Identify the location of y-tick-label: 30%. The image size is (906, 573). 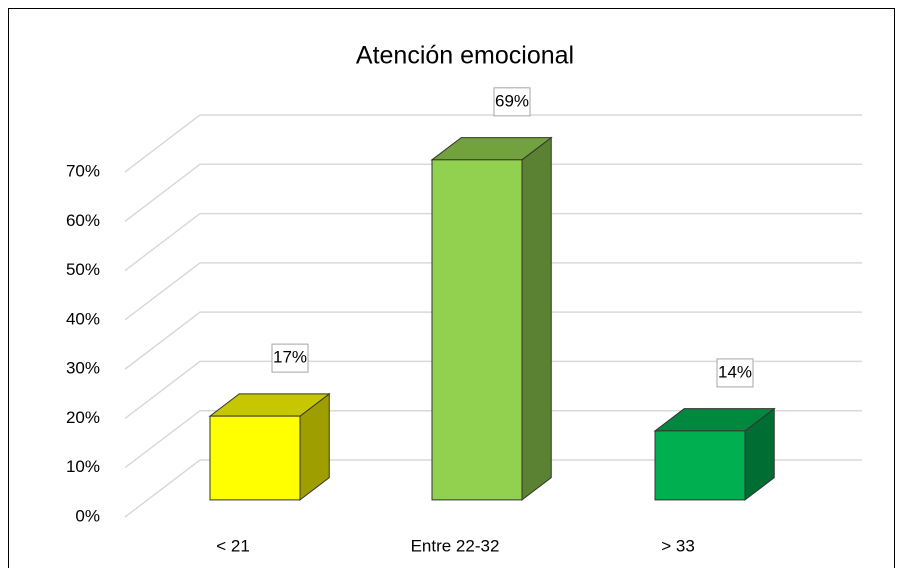
(83, 368).